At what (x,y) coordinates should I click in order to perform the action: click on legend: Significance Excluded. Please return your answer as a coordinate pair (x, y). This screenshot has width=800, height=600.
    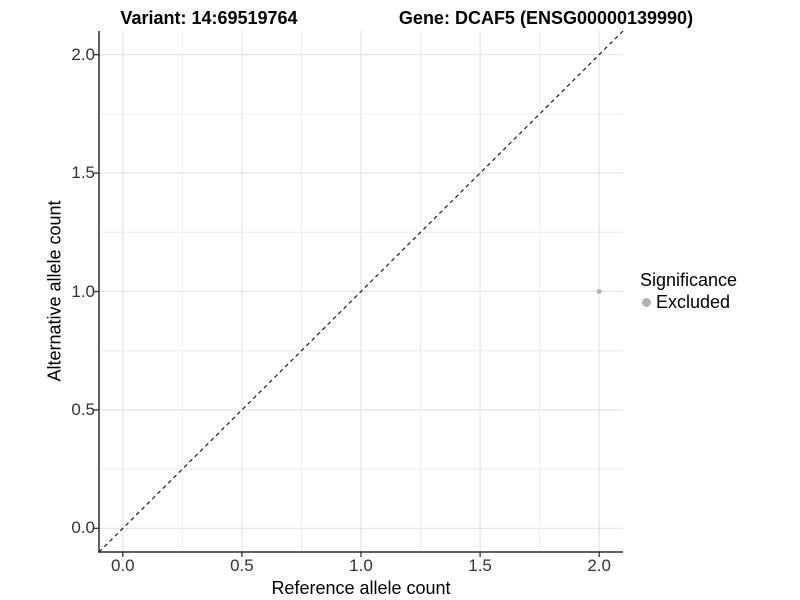
    Looking at the image, I should click on (688, 291).